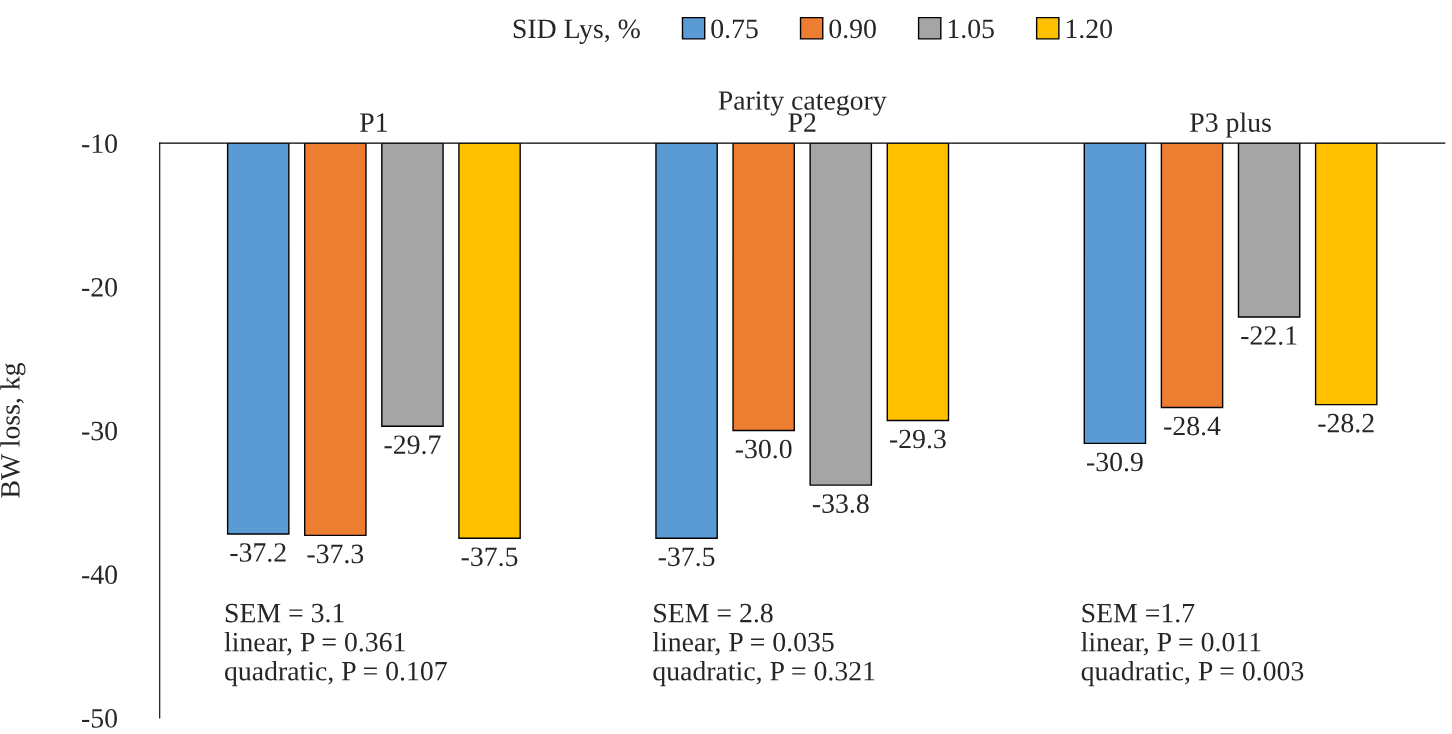  Describe the element at coordinates (734, 29) in the screenshot. I see `legend-label: 0.75` at that location.